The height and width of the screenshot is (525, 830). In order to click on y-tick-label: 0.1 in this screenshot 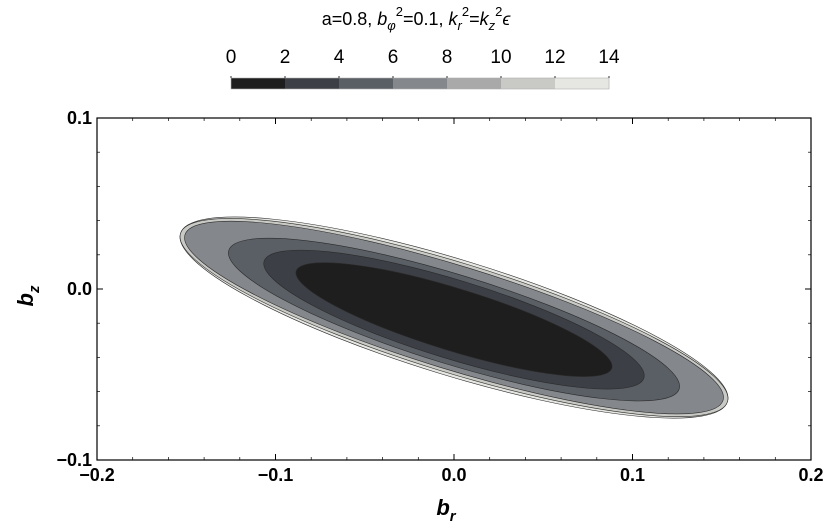, I will do `click(79, 118)`.